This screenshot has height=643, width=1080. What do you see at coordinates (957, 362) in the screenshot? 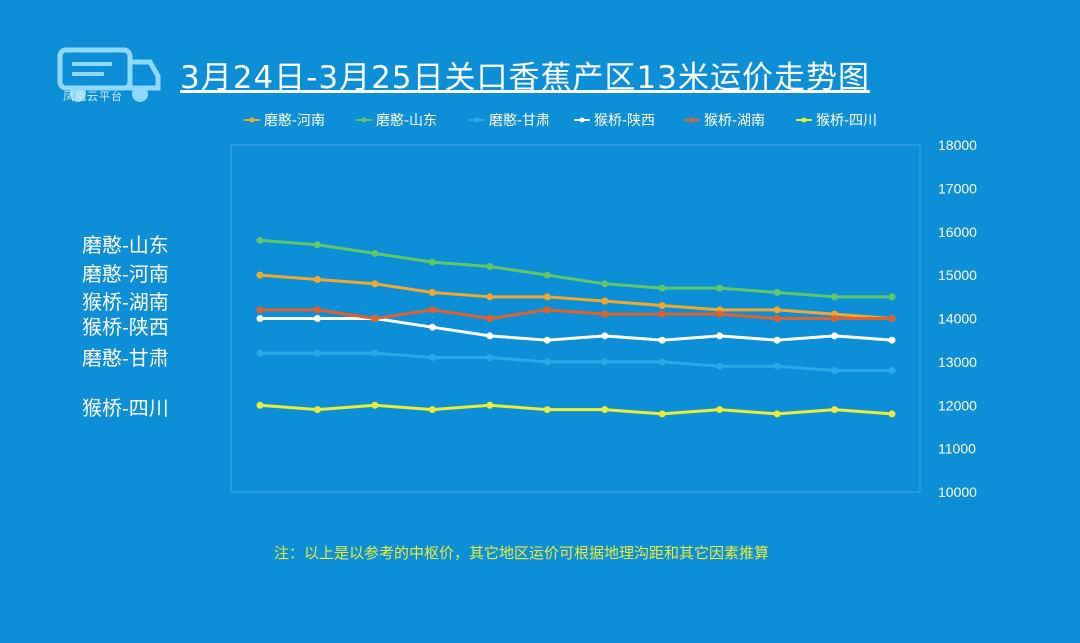
I see `y-tick-label: 13000` at bounding box center [957, 362].